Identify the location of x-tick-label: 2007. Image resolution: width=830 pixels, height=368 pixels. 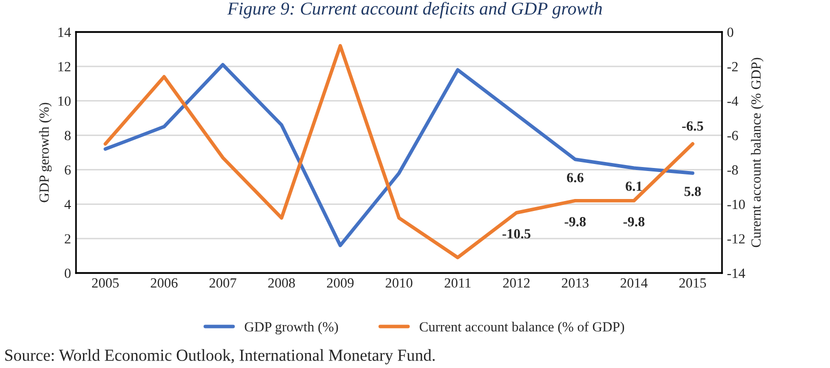
(223, 283).